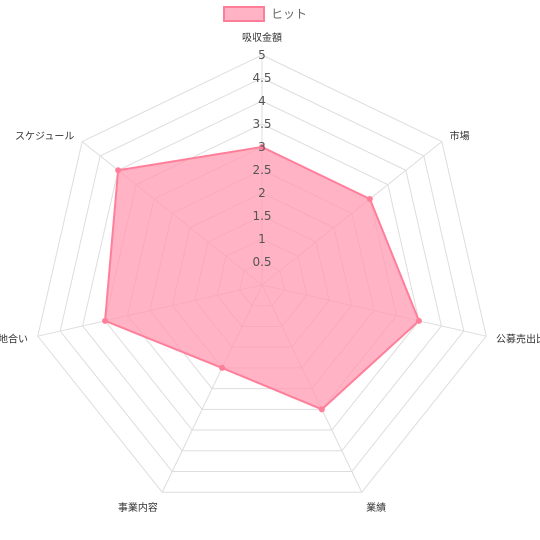 The height and width of the screenshot is (540, 540). Describe the element at coordinates (289, 14) in the screenshot. I see `legend-label: ヒット` at that location.